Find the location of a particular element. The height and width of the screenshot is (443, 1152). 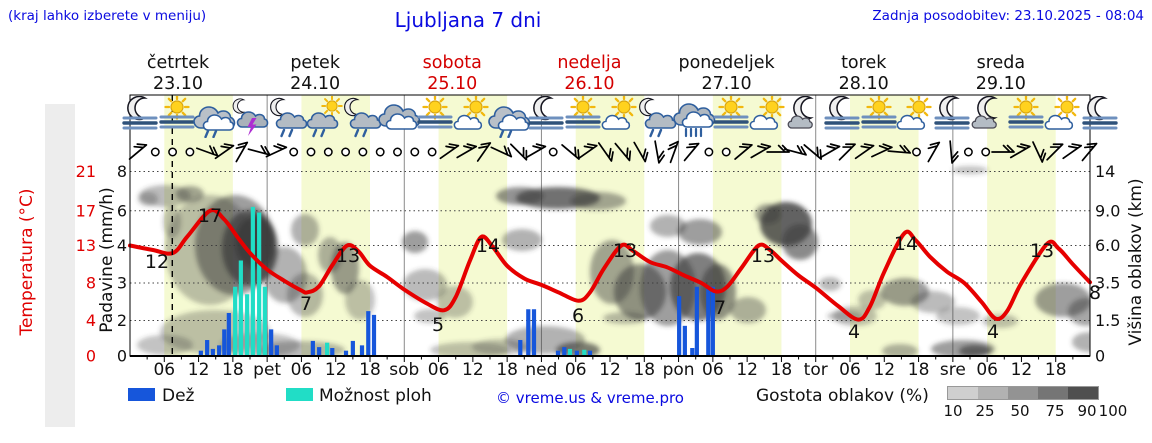

cloud-density-scale-label: 50 is located at coordinates (1020, 411).